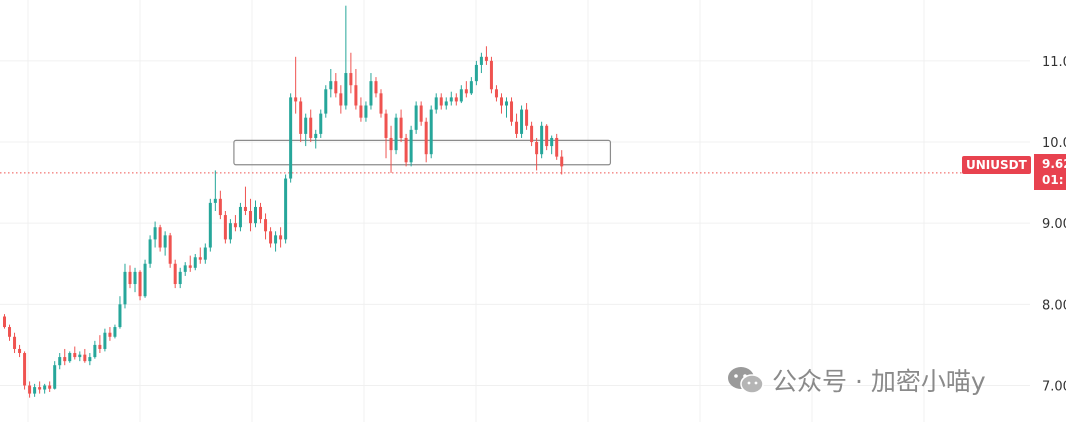  I want to click on y-tick-label: 11.0, so click(1054, 62).